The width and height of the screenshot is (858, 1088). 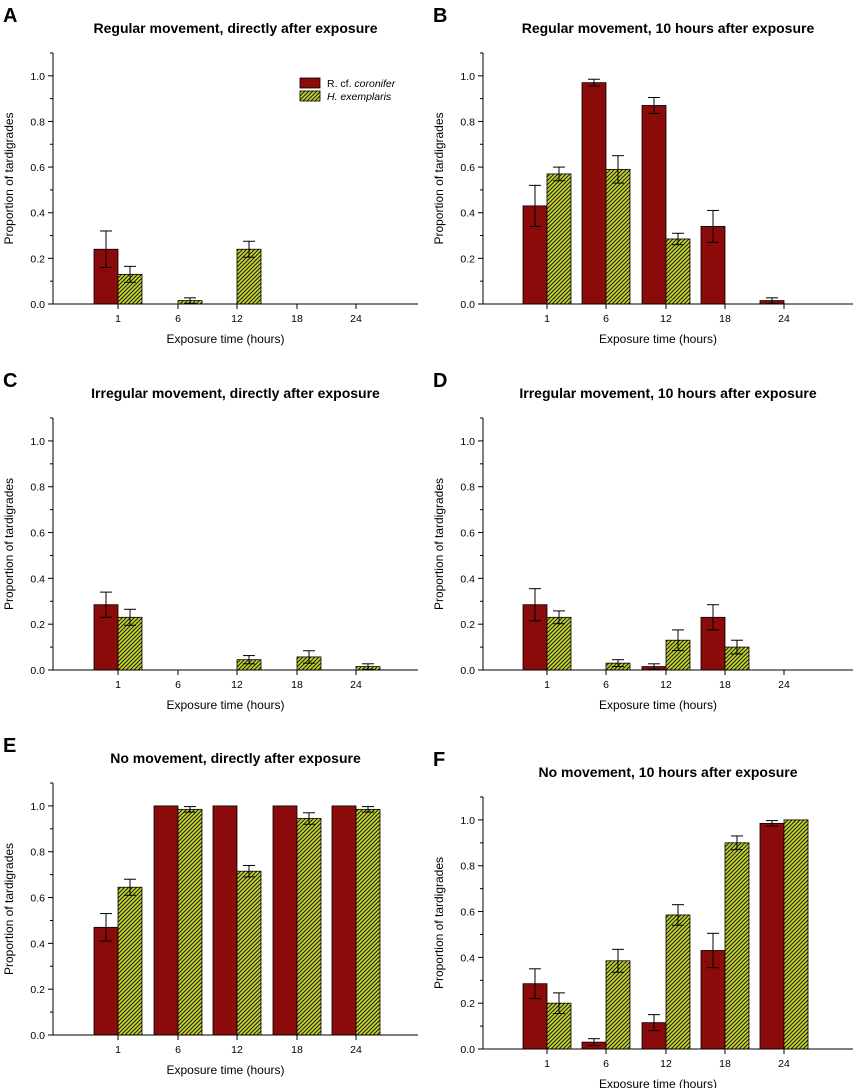 I want to click on legend-label-h-exemplaris: H. exemplaris, so click(x=359, y=97).